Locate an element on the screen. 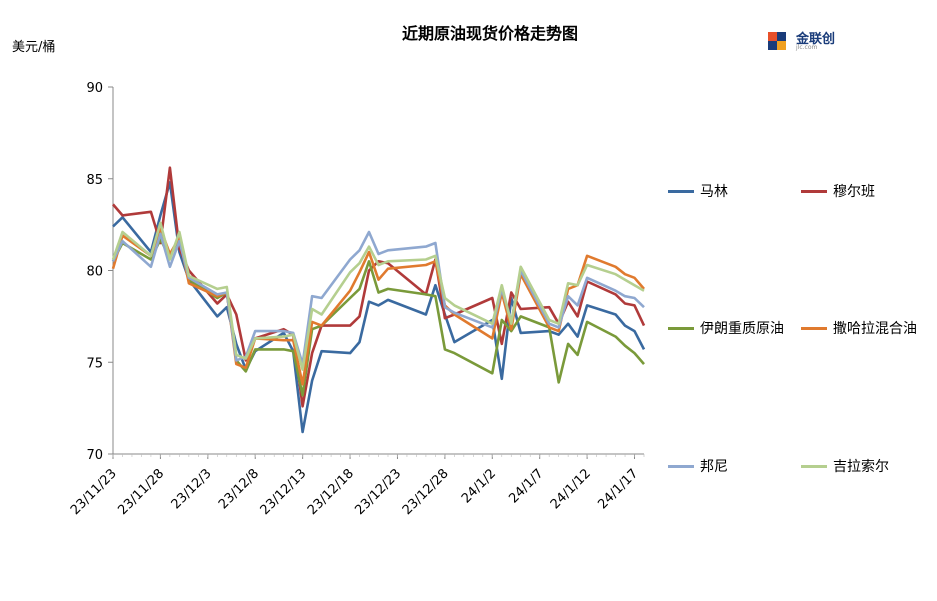 This screenshot has width=937, height=601. brand-logo-mark is located at coordinates (777, 41).